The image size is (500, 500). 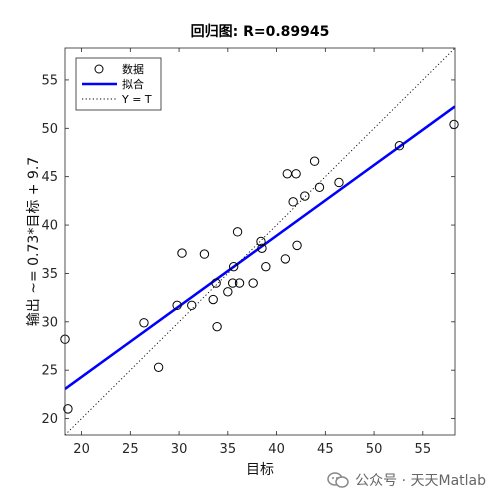 I want to click on x-tick-label: 40, so click(x=276, y=449).